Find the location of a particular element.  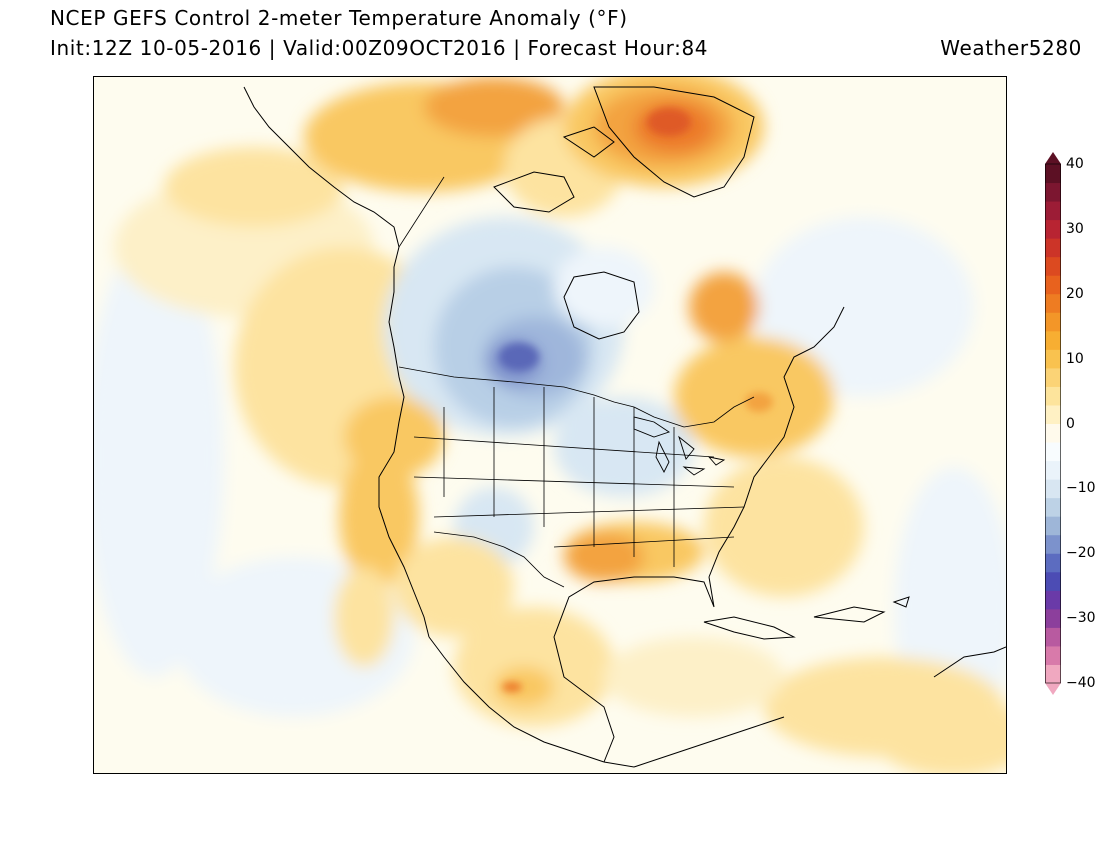

colorbar-tick-label: −20 is located at coordinates (1081, 553).